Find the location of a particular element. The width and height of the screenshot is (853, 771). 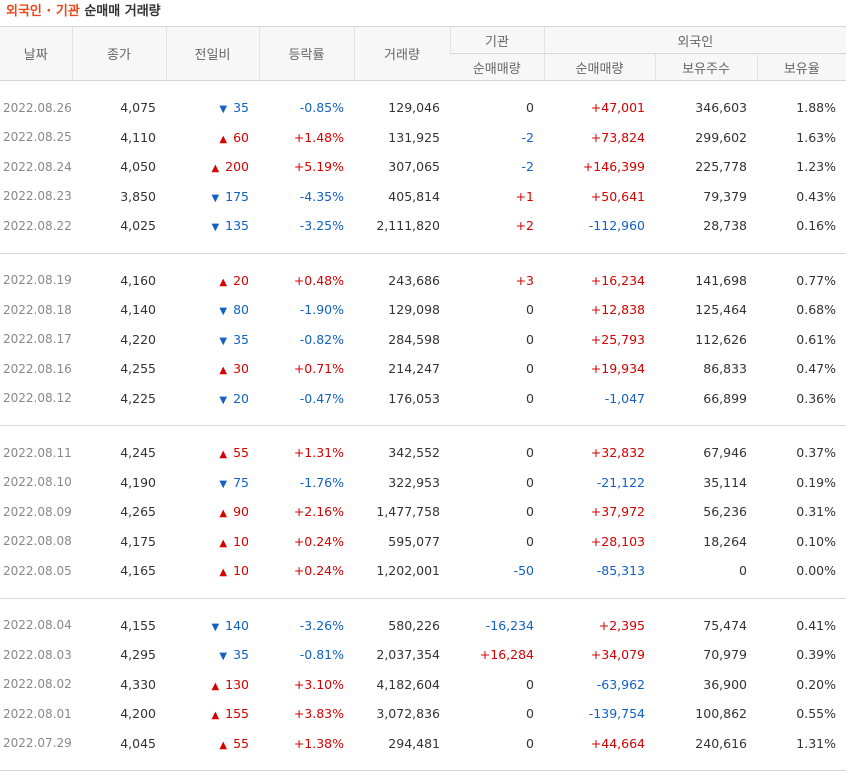

cell-date: 2022.08.23 is located at coordinates (37, 196).